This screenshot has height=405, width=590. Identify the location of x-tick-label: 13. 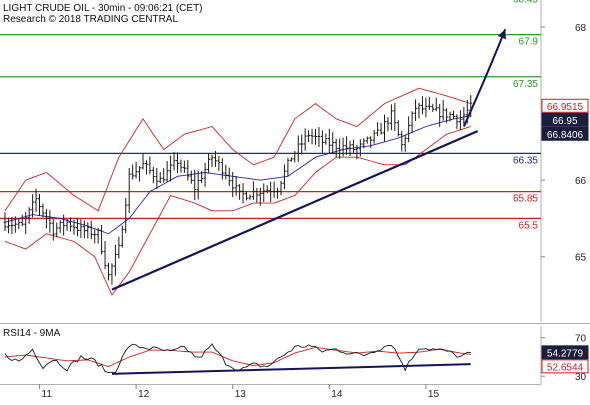
(241, 394).